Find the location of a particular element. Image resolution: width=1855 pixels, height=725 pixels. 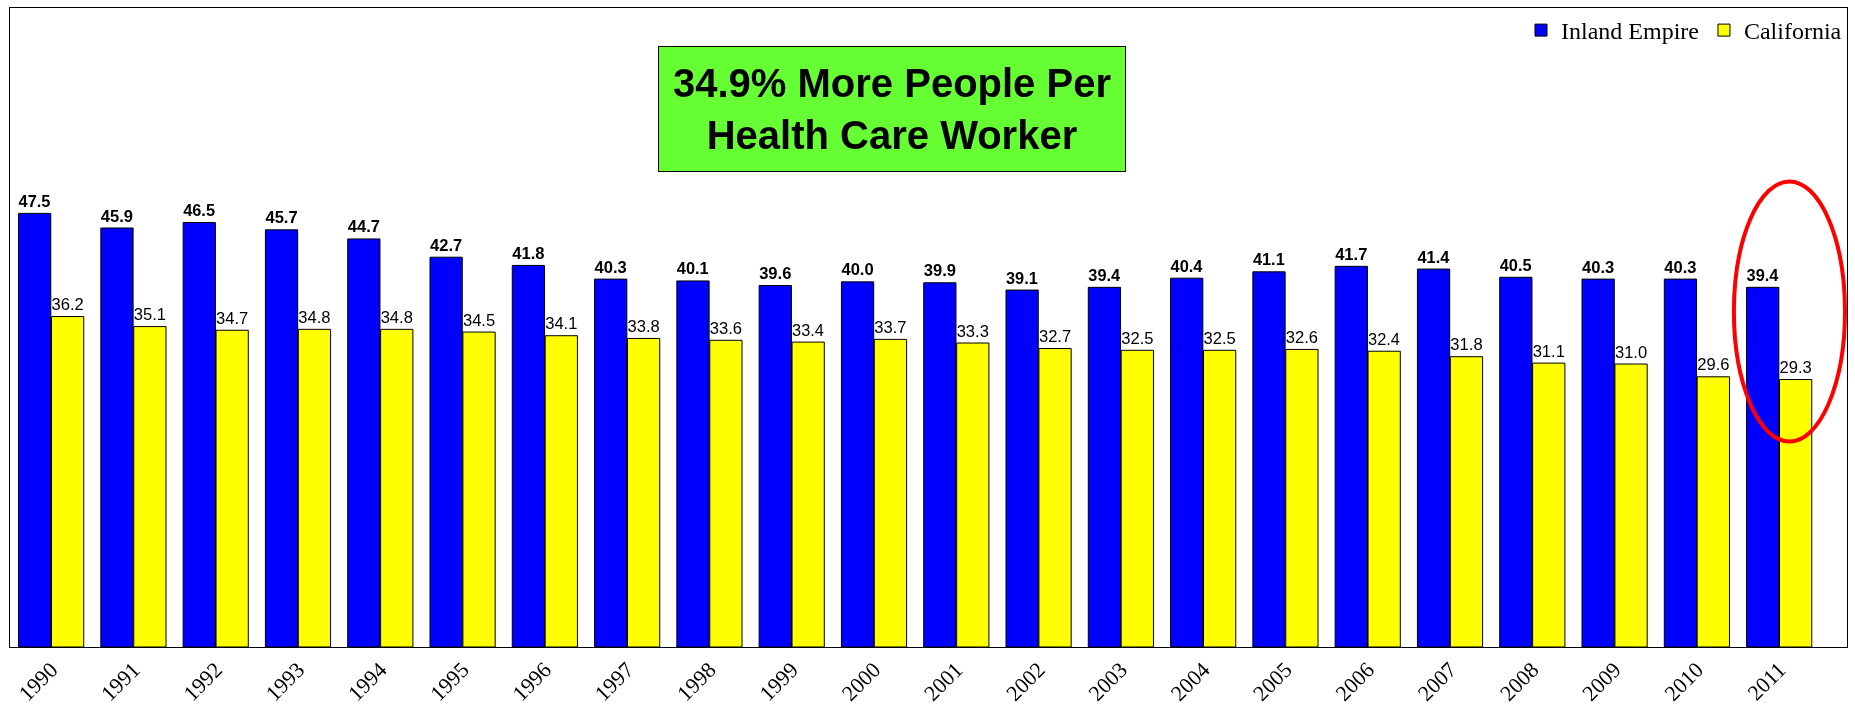

data-label: 32.4 is located at coordinates (1384, 338).